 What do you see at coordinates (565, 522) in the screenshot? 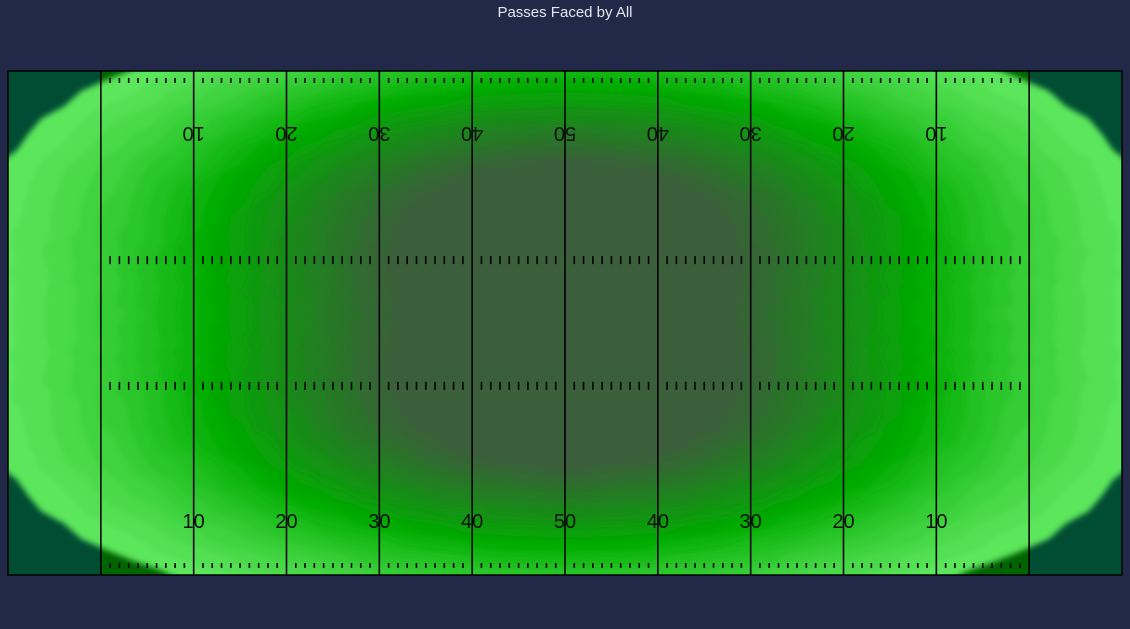
I see `yard-number-bottom: 50` at bounding box center [565, 522].